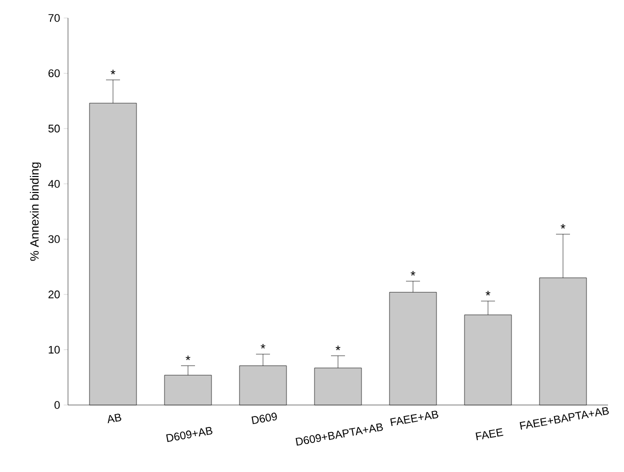 Image resolution: width=624 pixels, height=472 pixels. Describe the element at coordinates (490, 434) in the screenshot. I see `x-tick-label: FAEE` at that location.